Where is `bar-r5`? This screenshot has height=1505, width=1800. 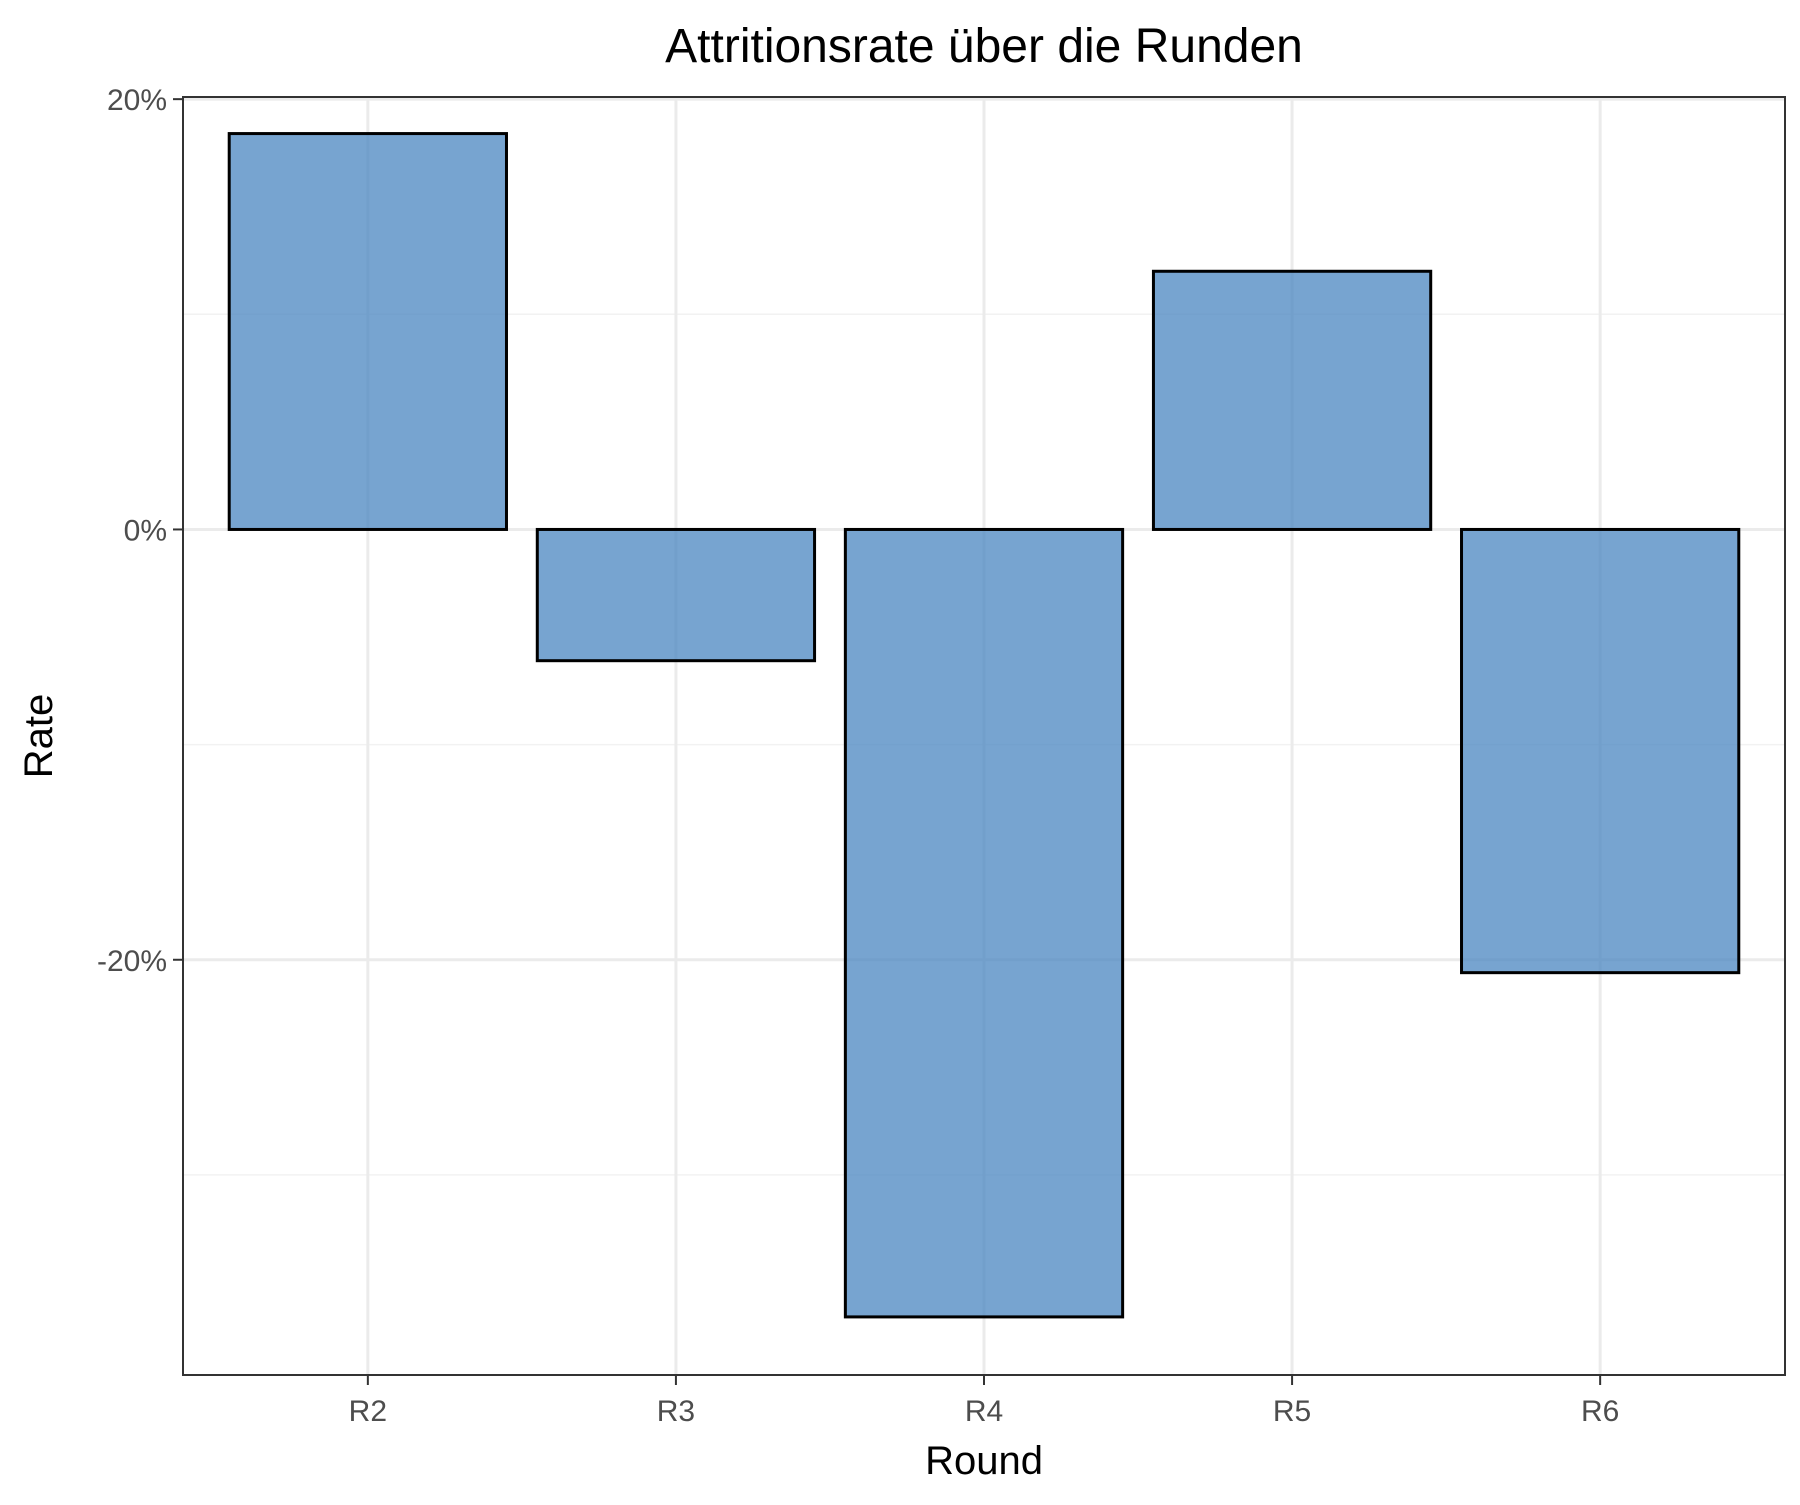
bar-r5 is located at coordinates (1292, 400).